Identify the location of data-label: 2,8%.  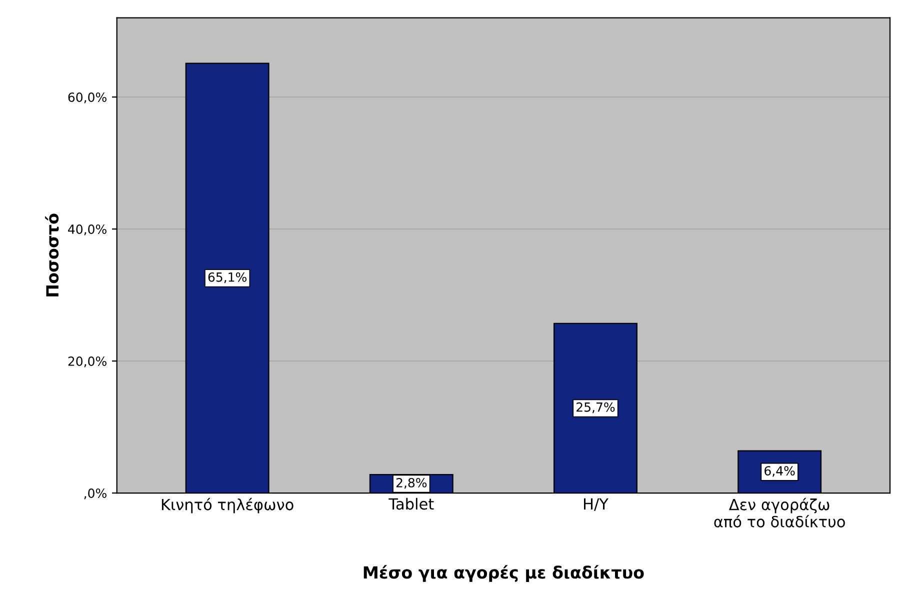
(411, 483).